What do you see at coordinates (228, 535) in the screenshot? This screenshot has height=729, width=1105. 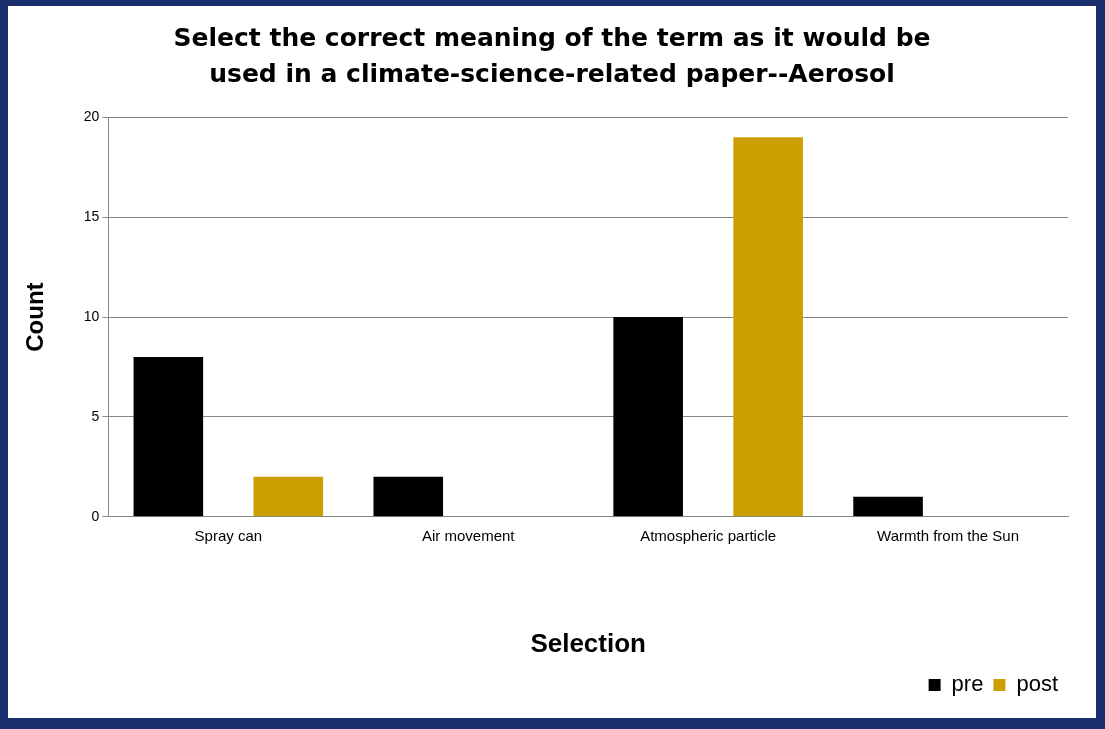 I see `x-tick-label: Spray can` at bounding box center [228, 535].